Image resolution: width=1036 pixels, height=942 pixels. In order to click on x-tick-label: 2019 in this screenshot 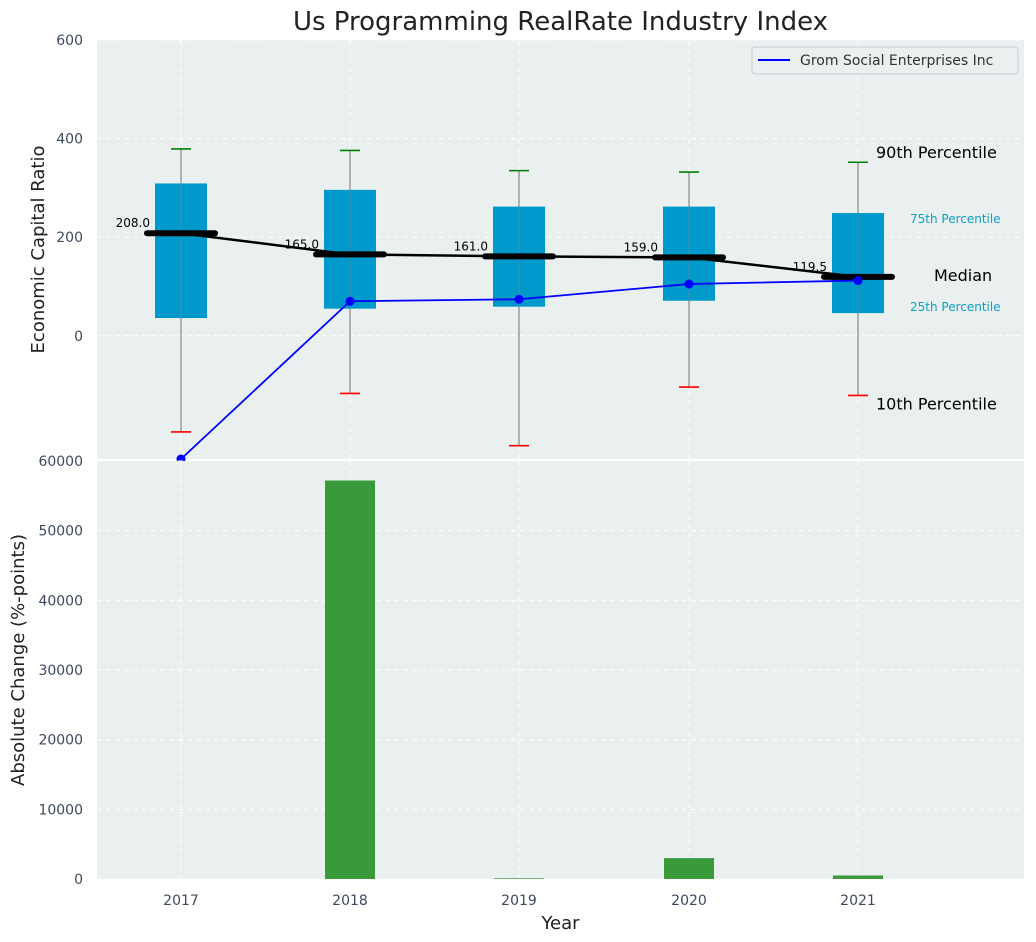, I will do `click(519, 901)`.